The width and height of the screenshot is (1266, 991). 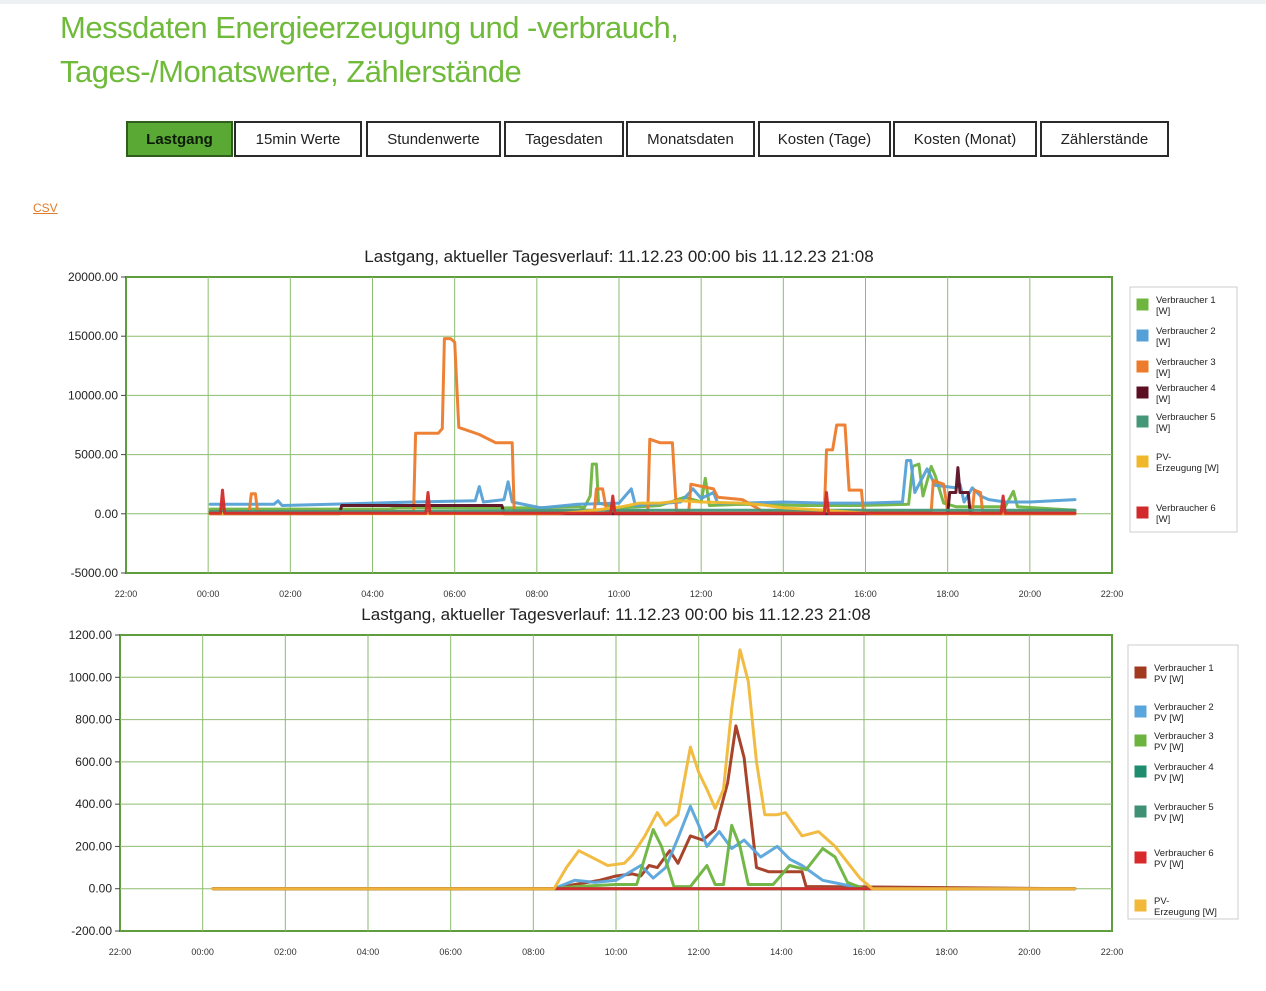 What do you see at coordinates (93, 720) in the screenshot?
I see `y-tick-label: 800.00` at bounding box center [93, 720].